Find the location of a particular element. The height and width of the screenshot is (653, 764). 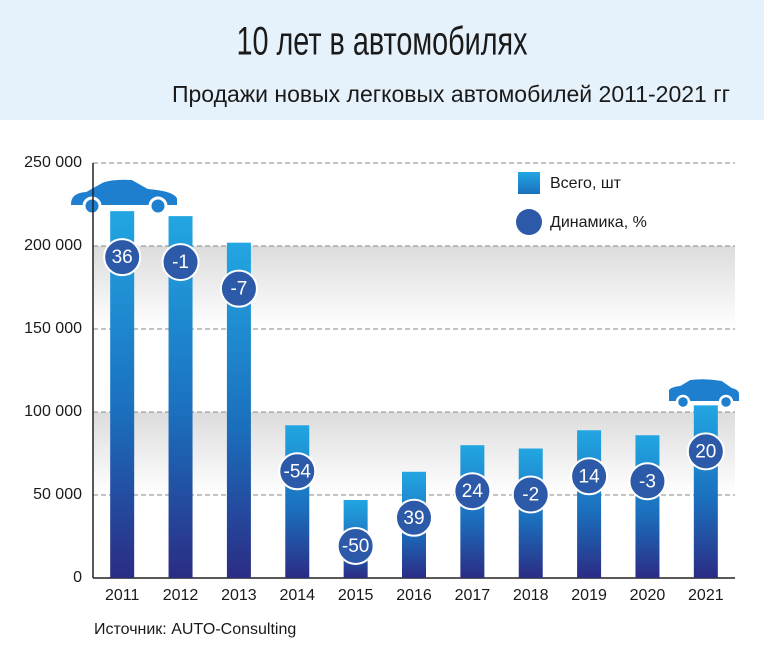

y-tick-label: 200 000 is located at coordinates (53, 245).